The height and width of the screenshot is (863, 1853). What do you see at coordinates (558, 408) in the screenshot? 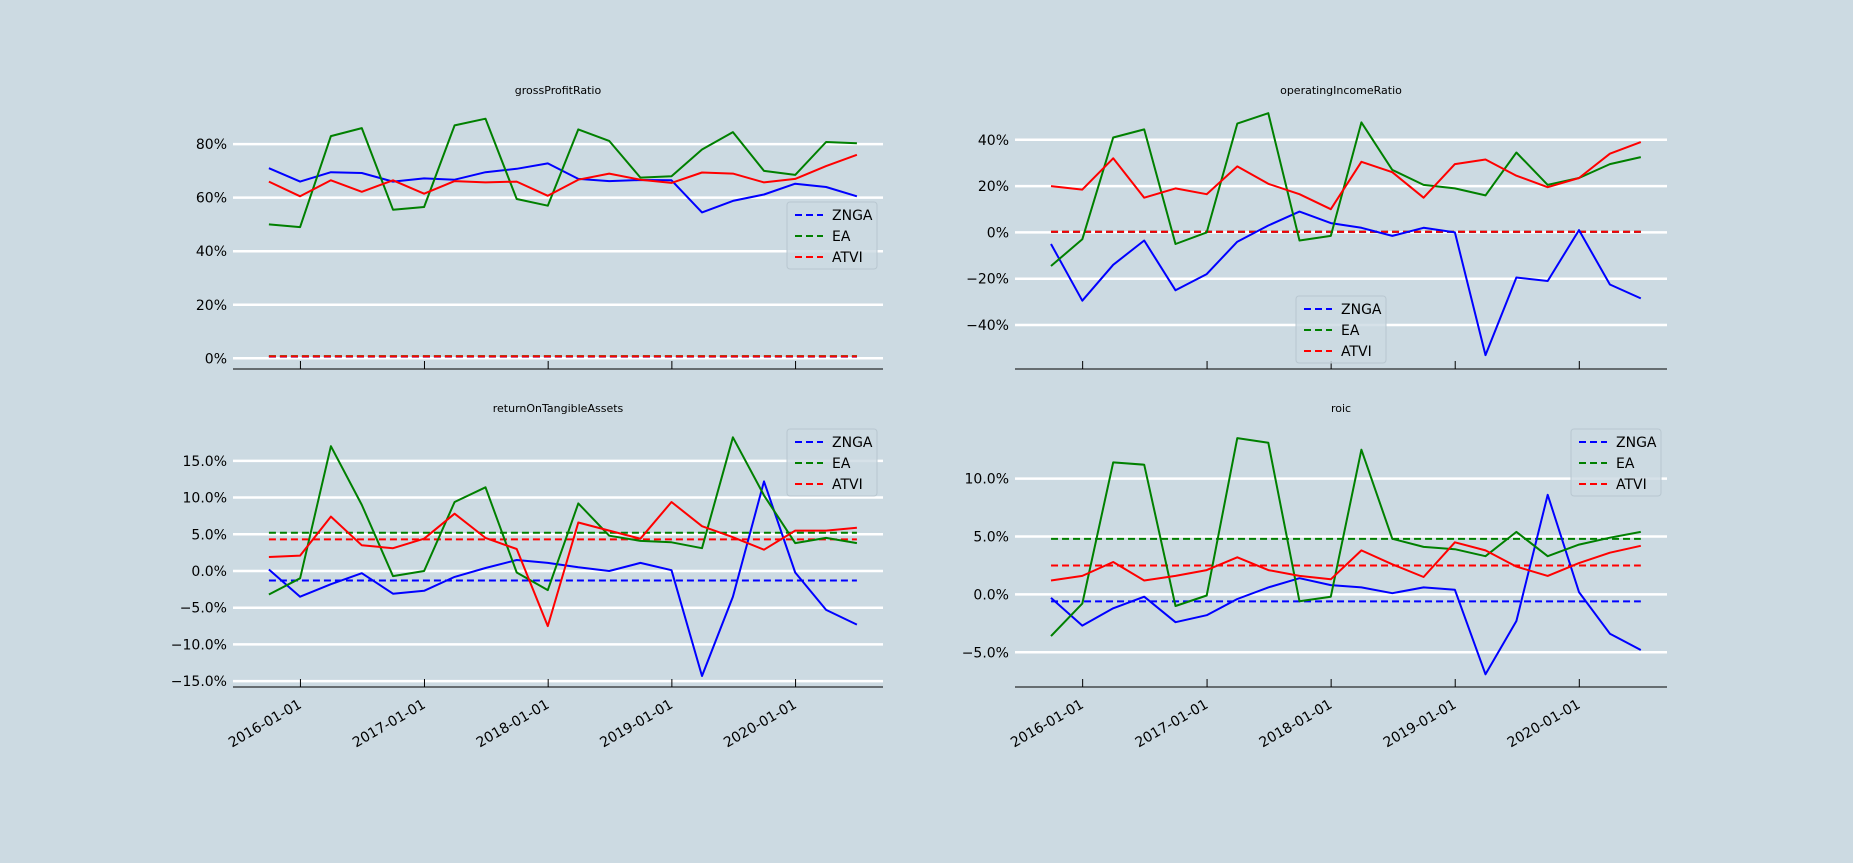
I see `chart-title: returnOnTangibleAssets` at bounding box center [558, 408].